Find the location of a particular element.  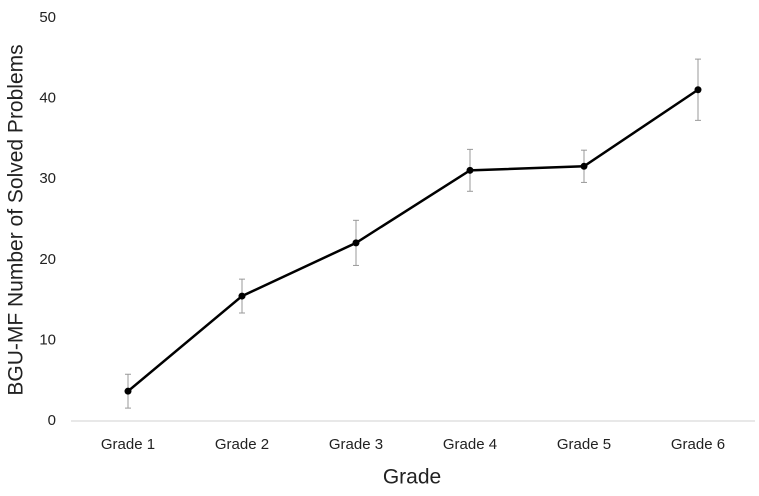

y-tick-label: 0 is located at coordinates (52, 420).